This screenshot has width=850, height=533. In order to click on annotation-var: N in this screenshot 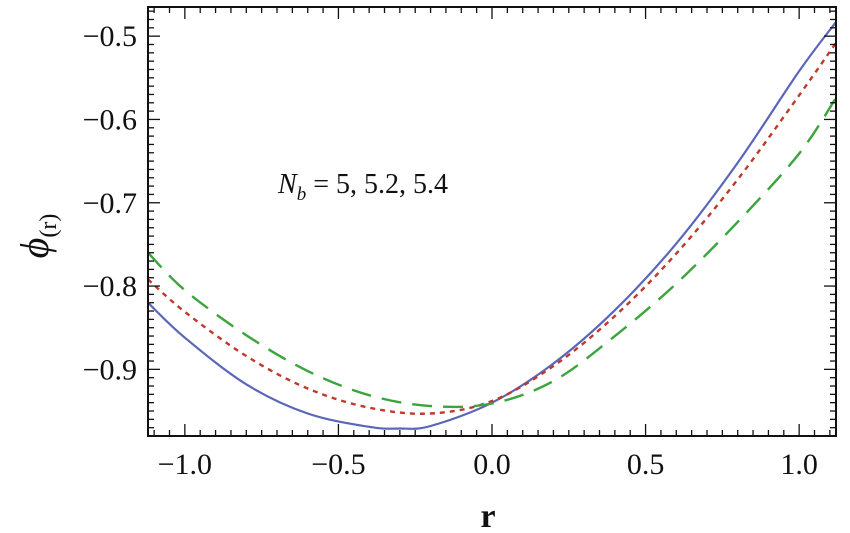, I will do `click(287, 184)`.